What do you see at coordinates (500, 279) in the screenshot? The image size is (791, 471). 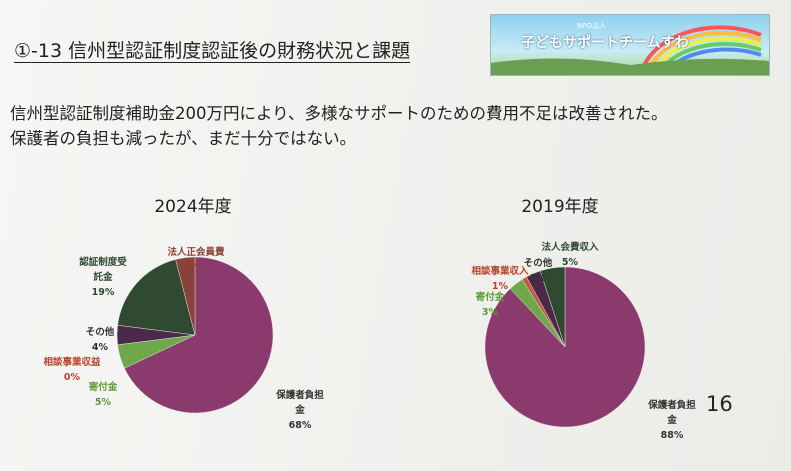 I see `slice-label: 相談事業収入 1%` at bounding box center [500, 279].